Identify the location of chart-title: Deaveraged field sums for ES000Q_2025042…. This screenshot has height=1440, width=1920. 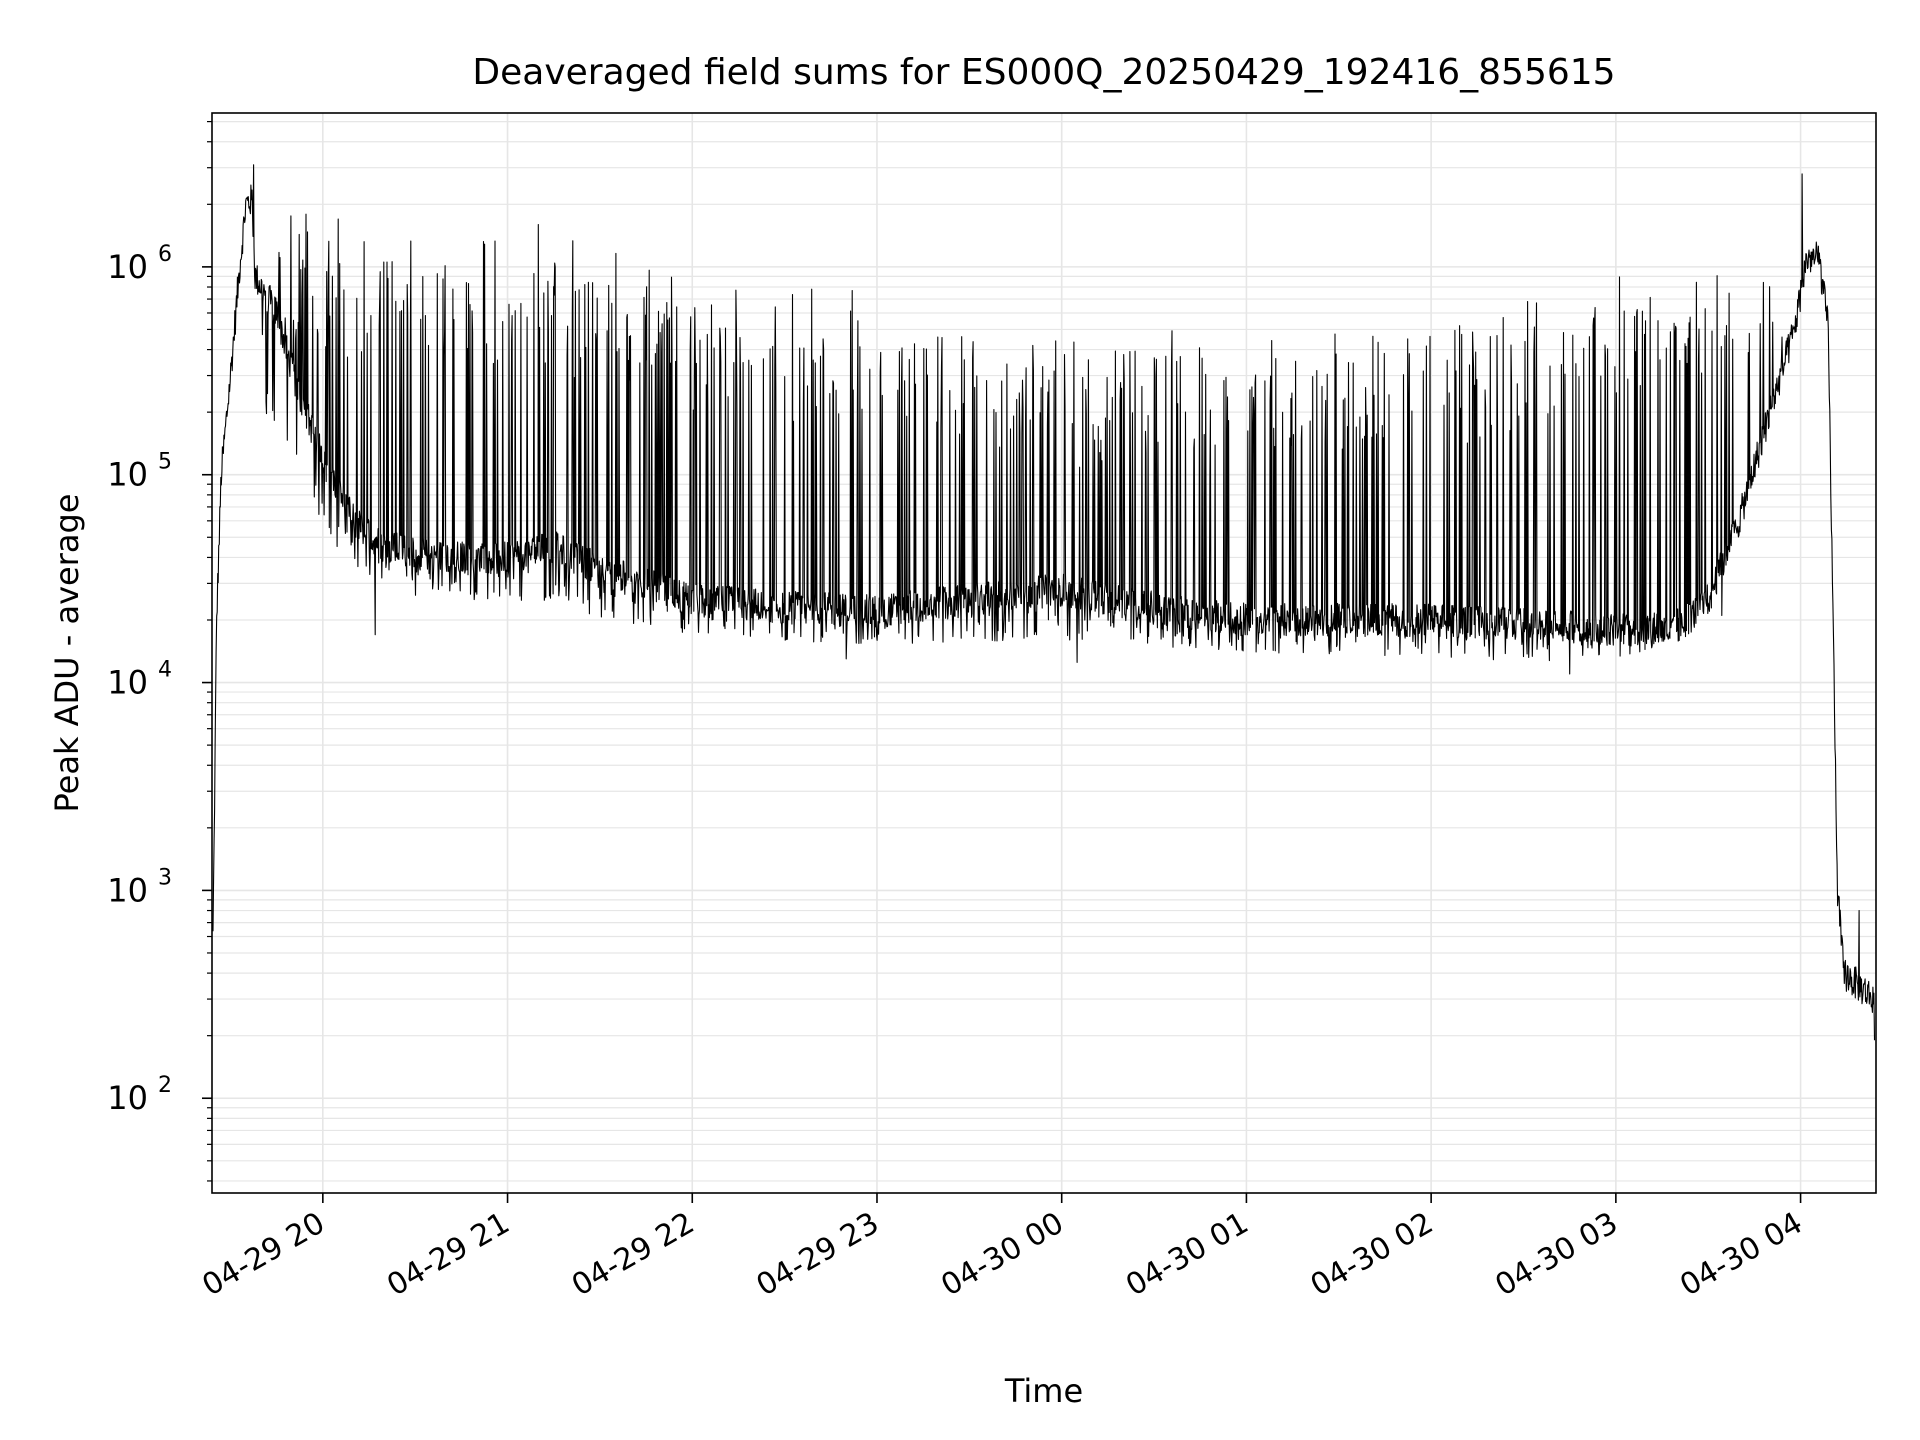
(1043, 72).